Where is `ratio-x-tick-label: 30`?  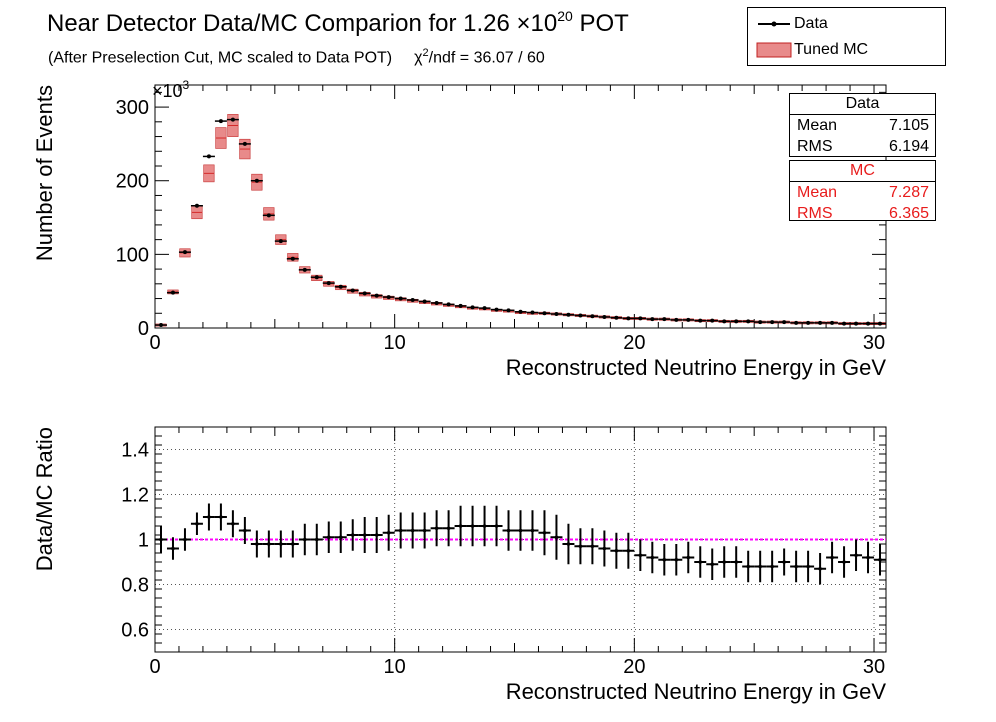 ratio-x-tick-label: 30 is located at coordinates (874, 667).